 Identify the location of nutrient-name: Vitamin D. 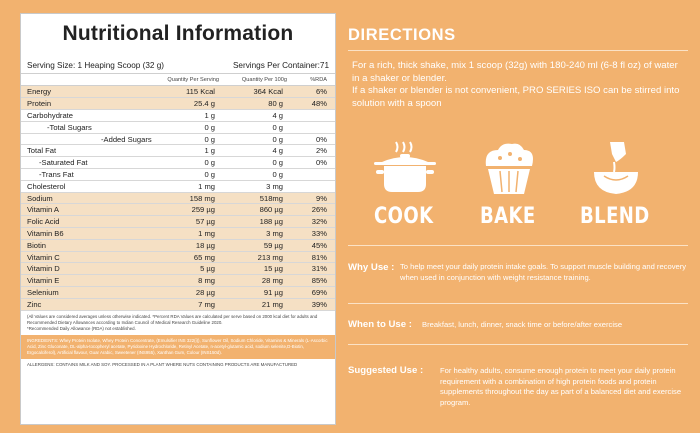
(91, 269).